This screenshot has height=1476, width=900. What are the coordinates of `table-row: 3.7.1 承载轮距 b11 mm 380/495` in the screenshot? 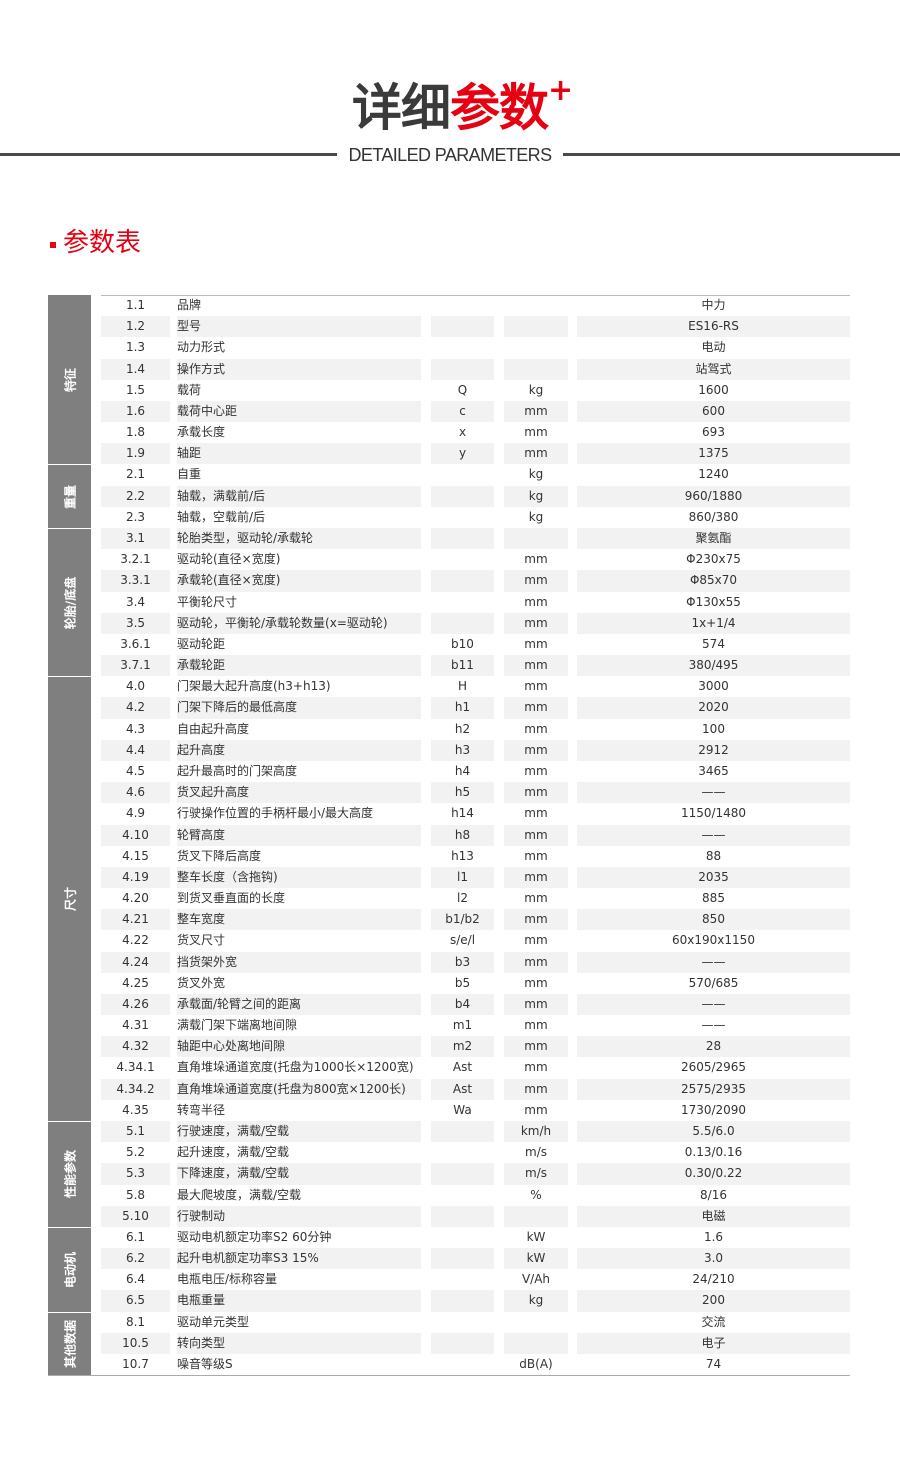 It's located at (475, 666).